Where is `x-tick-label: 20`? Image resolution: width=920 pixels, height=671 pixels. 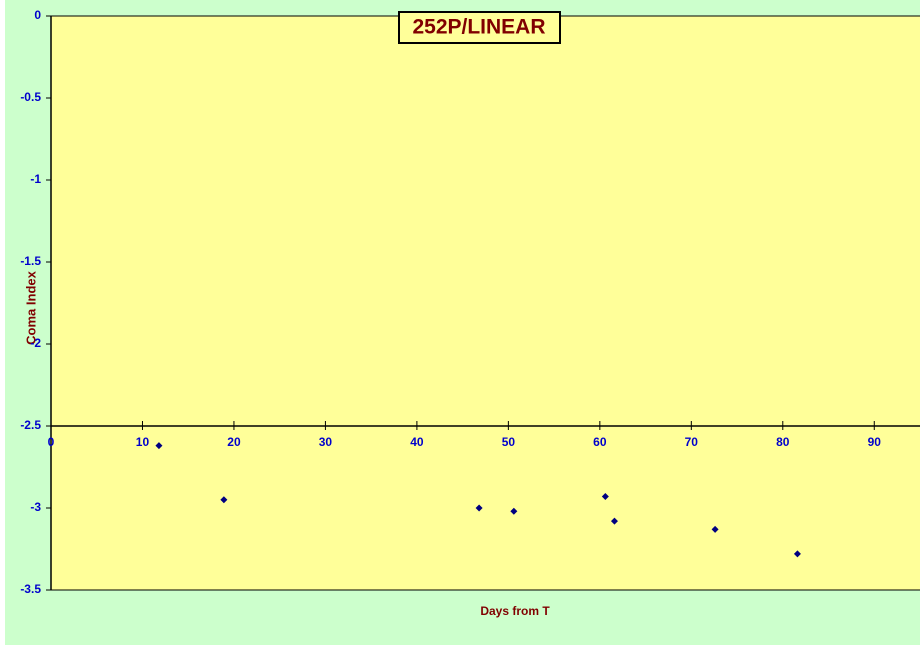
x-tick-label: 20 is located at coordinates (234, 442).